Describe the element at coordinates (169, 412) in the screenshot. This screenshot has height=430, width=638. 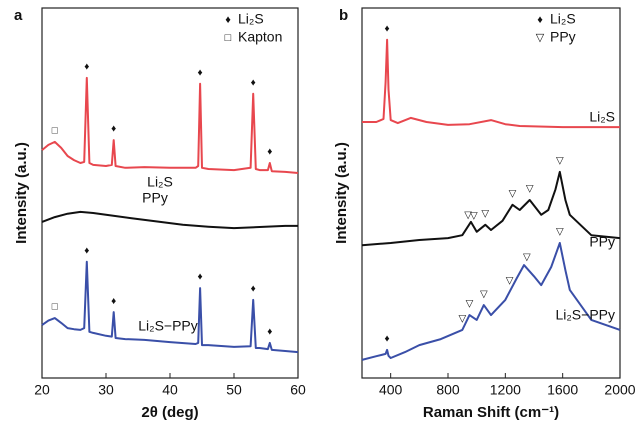
I see `x-axis-title: 2θ (deg)` at that location.